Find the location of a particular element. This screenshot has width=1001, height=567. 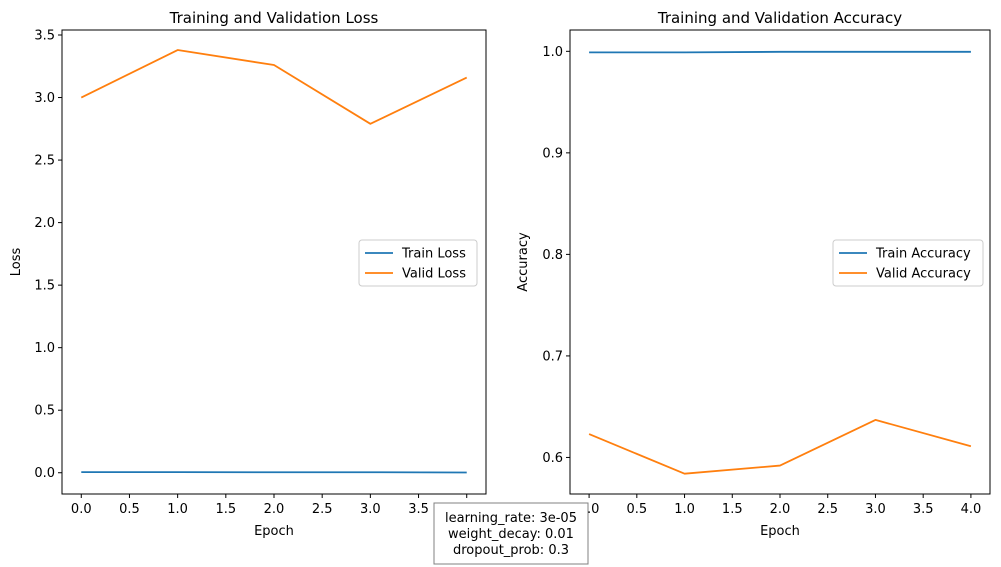

accuracy-y-tick-label: 1.0 is located at coordinates (552, 52).